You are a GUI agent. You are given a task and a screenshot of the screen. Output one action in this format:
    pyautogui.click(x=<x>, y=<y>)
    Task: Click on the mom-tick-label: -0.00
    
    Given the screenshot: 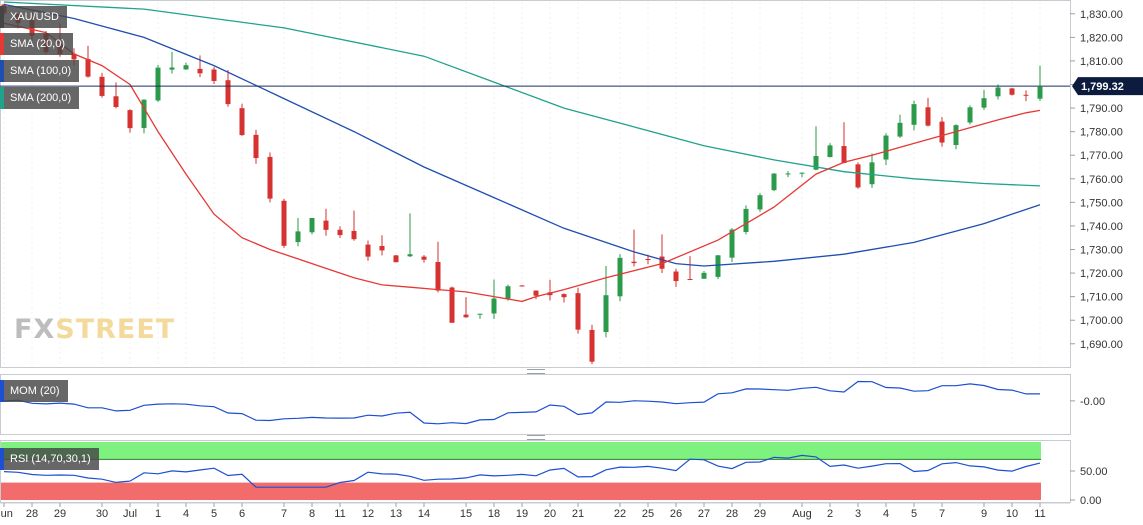 What is the action you would take?
    pyautogui.click(x=1092, y=402)
    